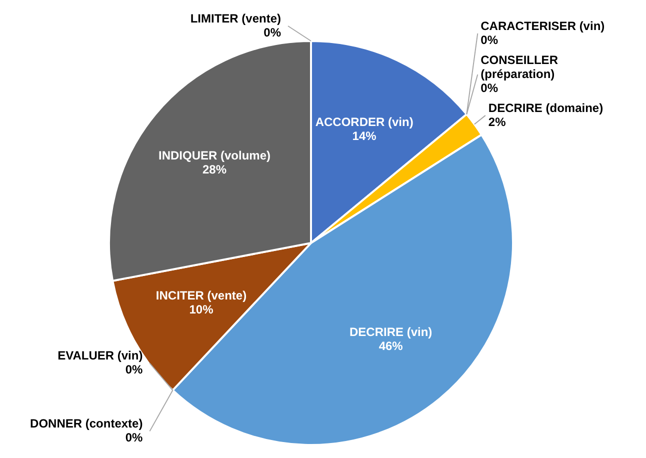  What do you see at coordinates (364, 121) in the screenshot?
I see `slice-label: ACCORDER (vin)` at bounding box center [364, 121].